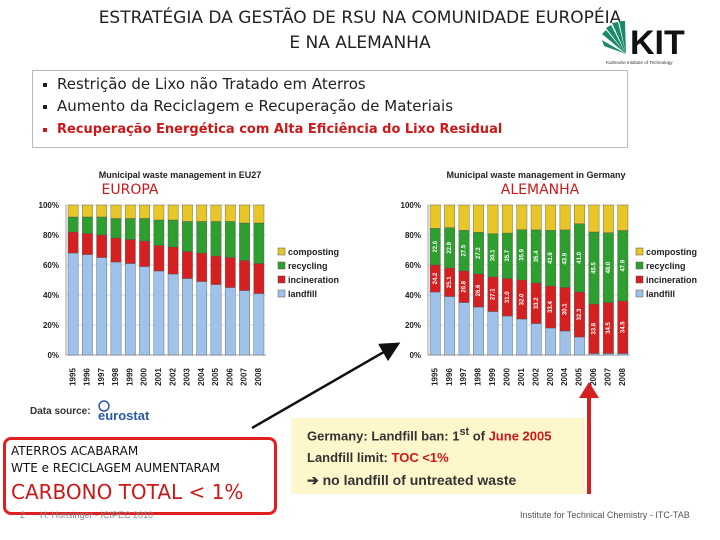  What do you see at coordinates (75, 451) in the screenshot?
I see `callout-line-1: ATERROS ACABARAM` at bounding box center [75, 451].